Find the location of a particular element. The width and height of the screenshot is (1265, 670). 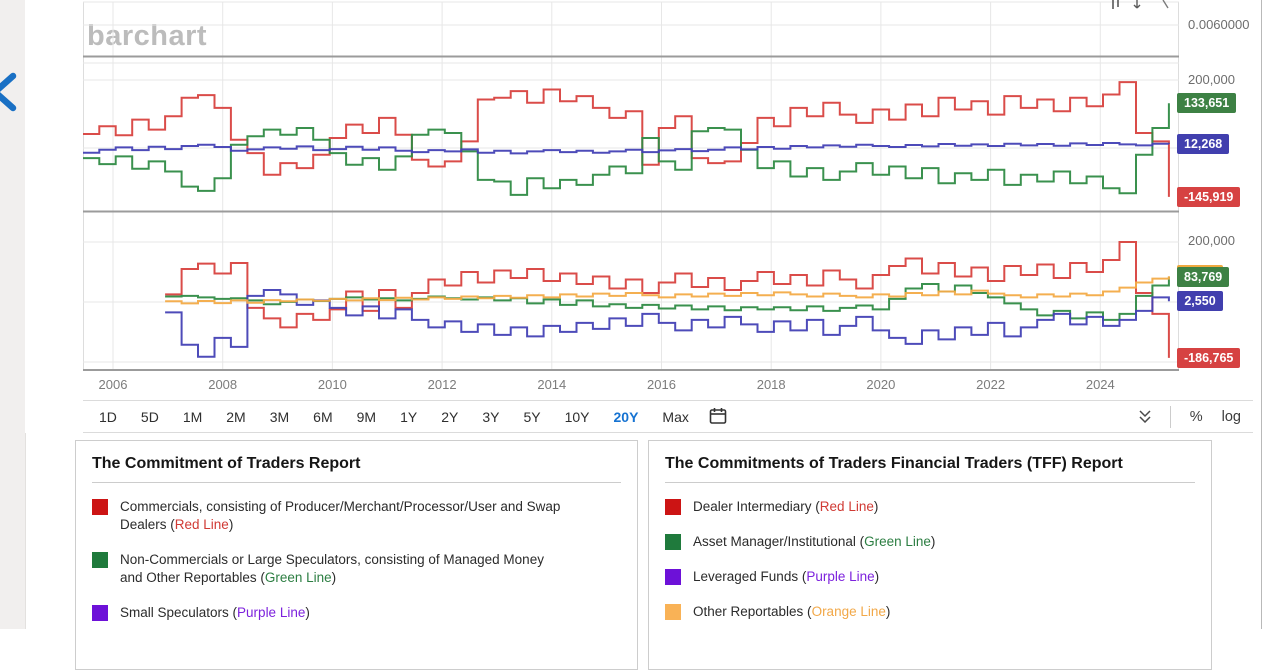

last-value-badge: 133,651 is located at coordinates (1207, 103).